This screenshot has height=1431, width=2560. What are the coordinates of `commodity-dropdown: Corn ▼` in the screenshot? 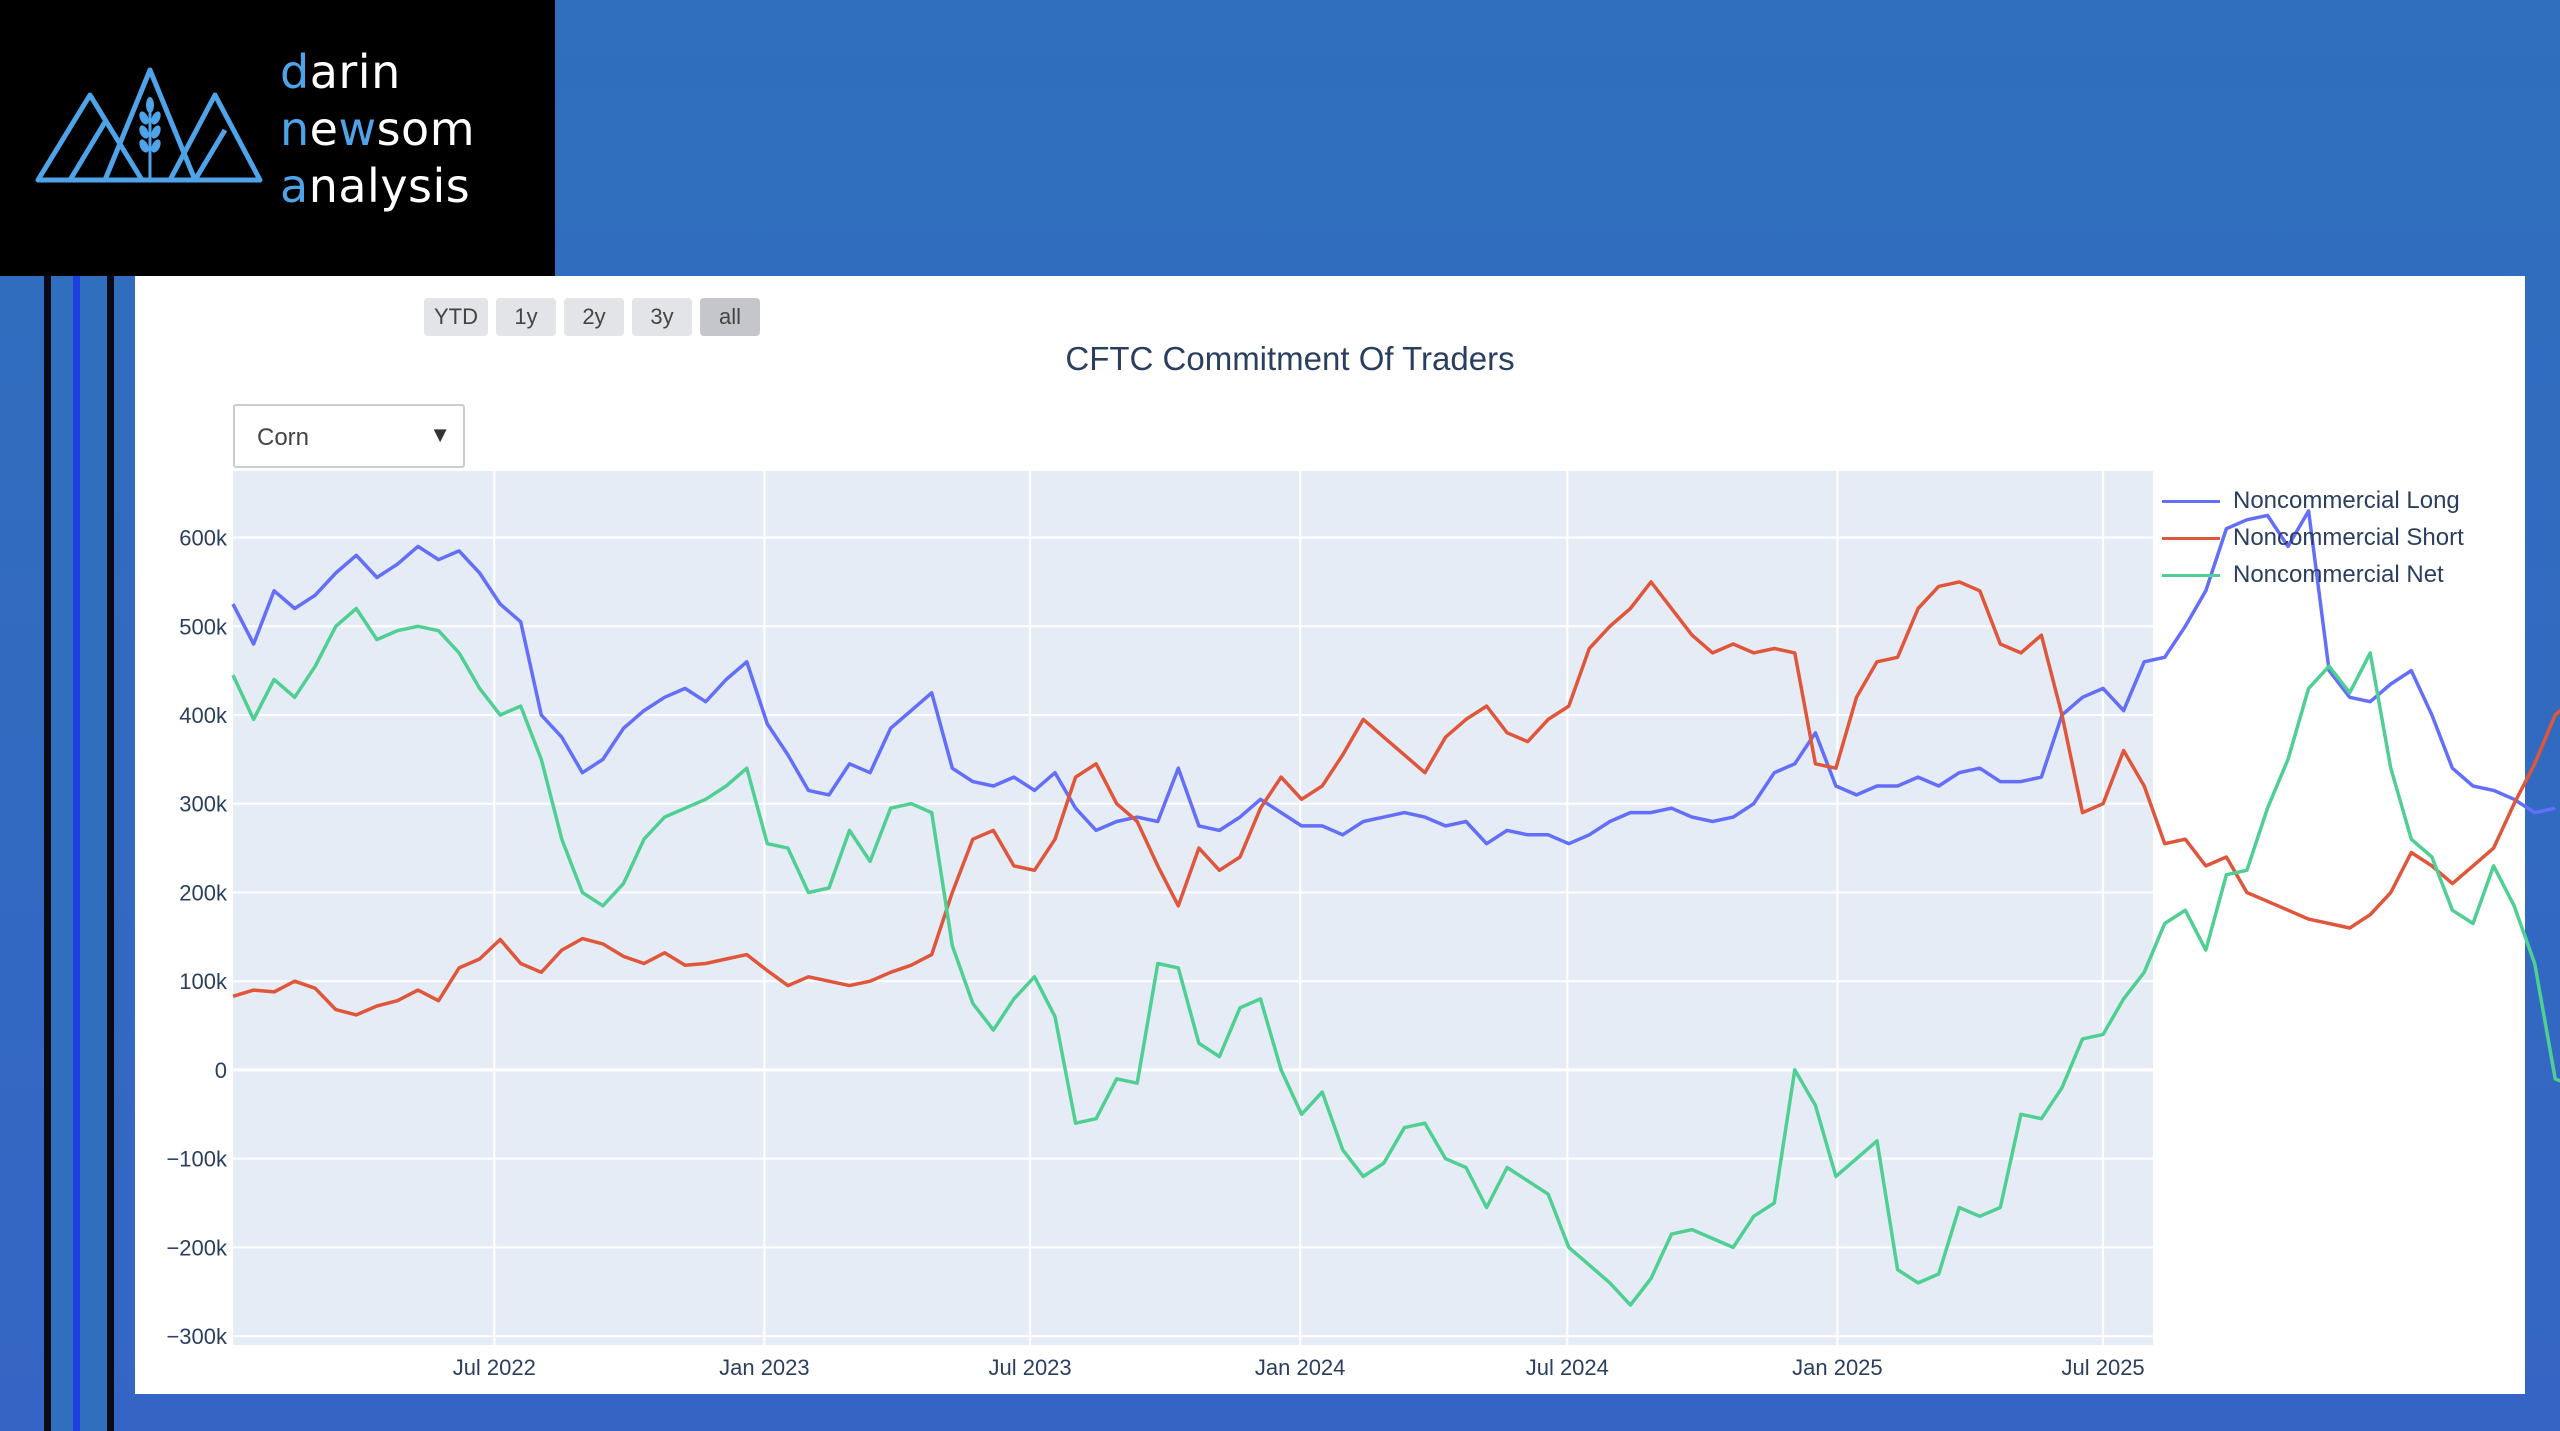 It's located at (349, 436).